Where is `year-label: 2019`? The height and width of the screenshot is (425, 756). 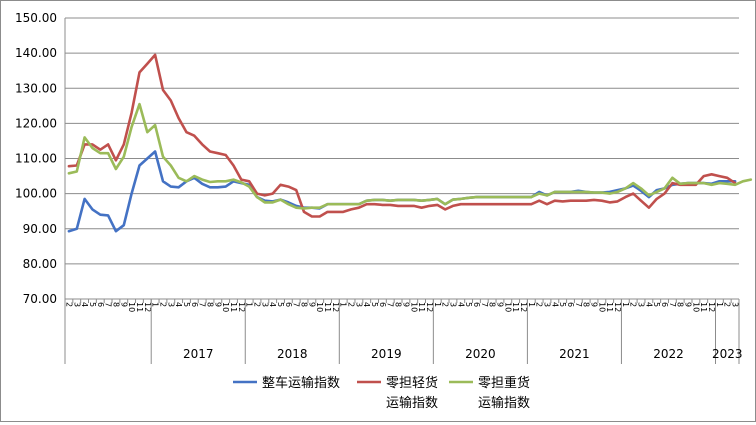 year-label: 2019 is located at coordinates (386, 354).